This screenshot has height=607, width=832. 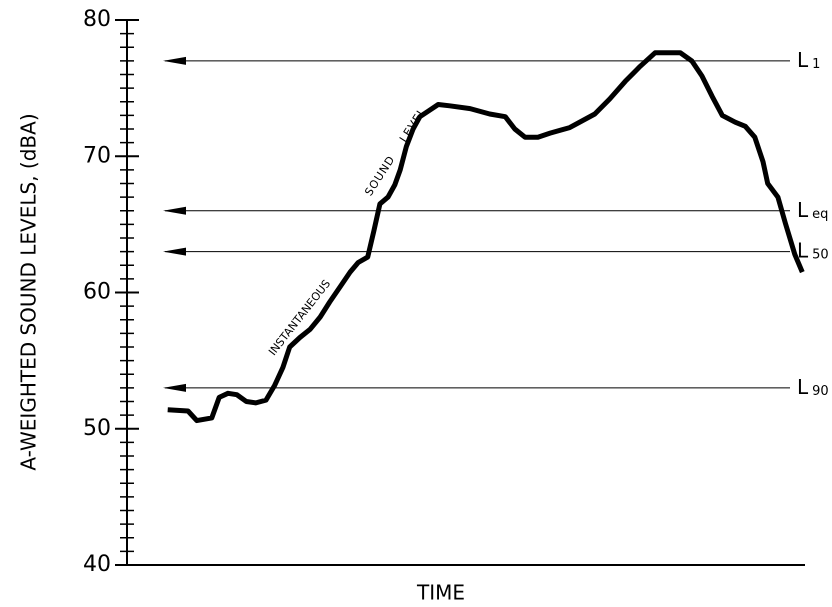 I want to click on reference-label-sub: 90, so click(x=820, y=390).